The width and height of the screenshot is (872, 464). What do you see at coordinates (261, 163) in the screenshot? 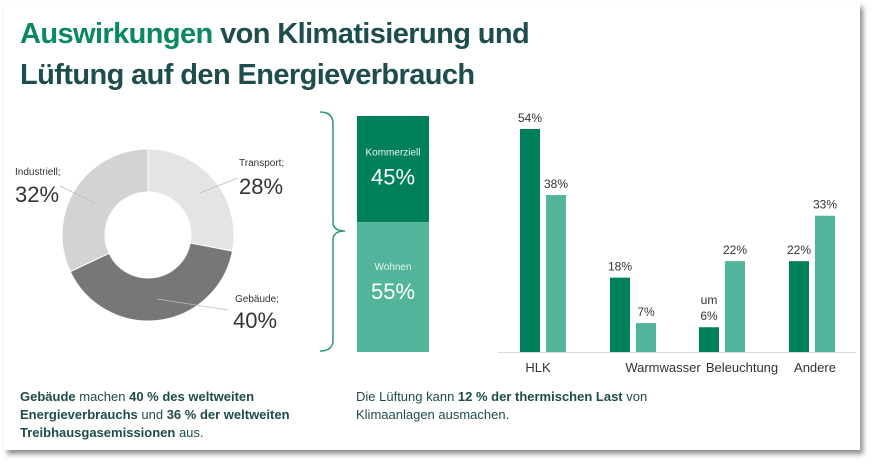
I see `slice-label: Transport;` at bounding box center [261, 163].